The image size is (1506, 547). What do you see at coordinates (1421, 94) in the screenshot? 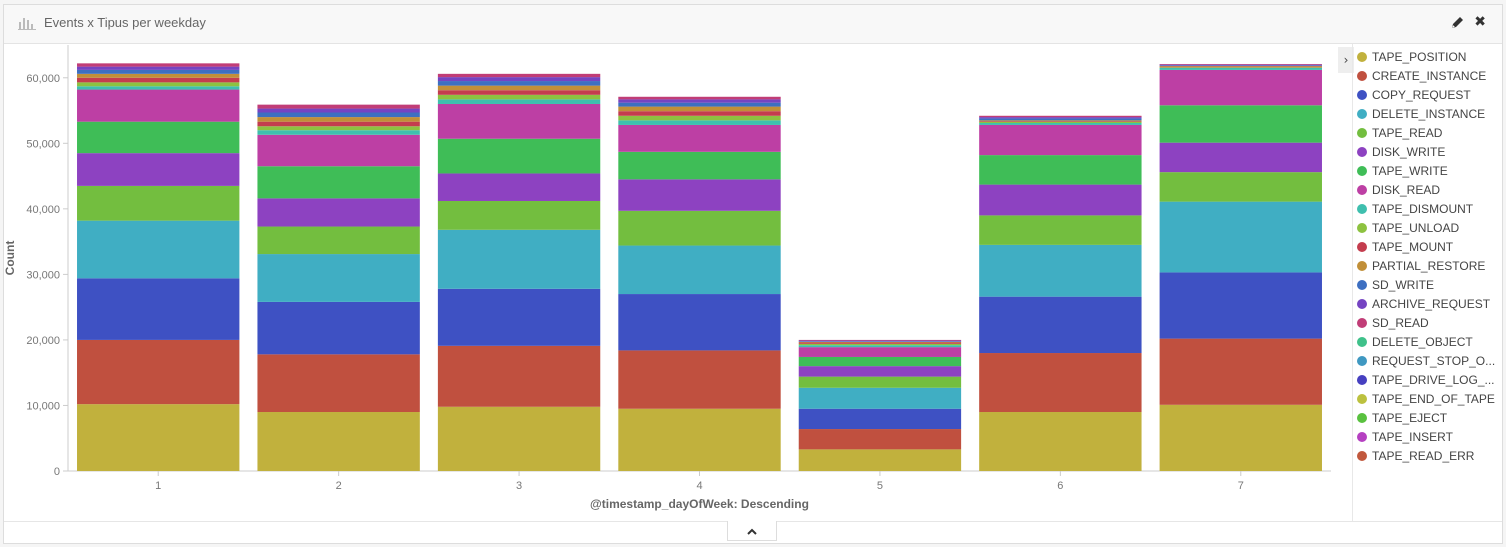
I see `legend-label: COPY_REQUEST` at bounding box center [1421, 94].